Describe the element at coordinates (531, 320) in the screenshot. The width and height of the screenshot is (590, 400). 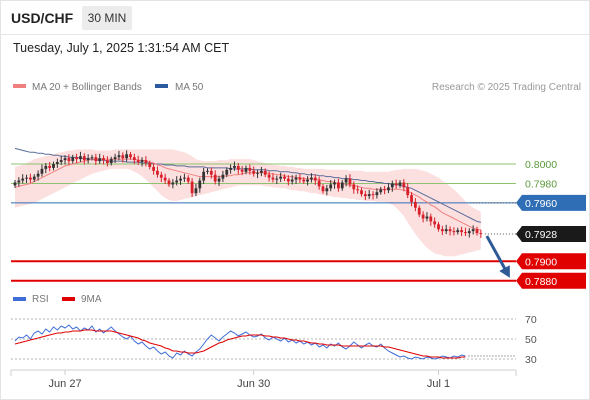
I see `rsi-tick-70: 70` at that location.